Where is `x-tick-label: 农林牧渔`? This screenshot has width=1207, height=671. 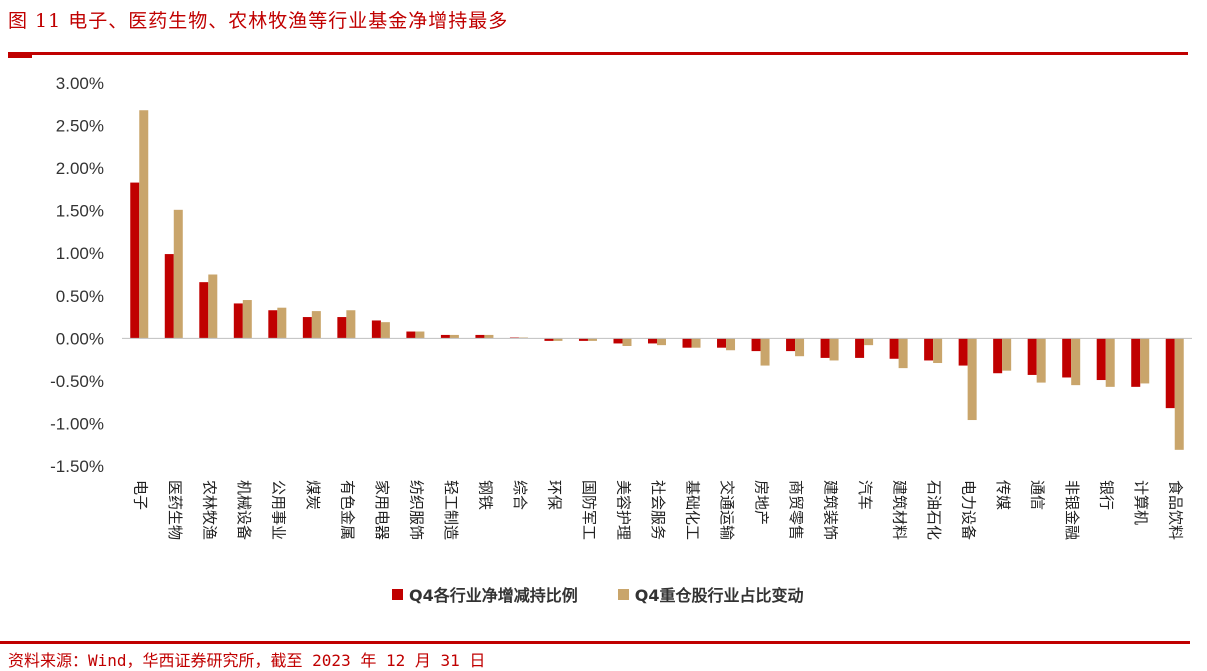
x-tick-label: 农林牧渔 is located at coordinates (209, 510).